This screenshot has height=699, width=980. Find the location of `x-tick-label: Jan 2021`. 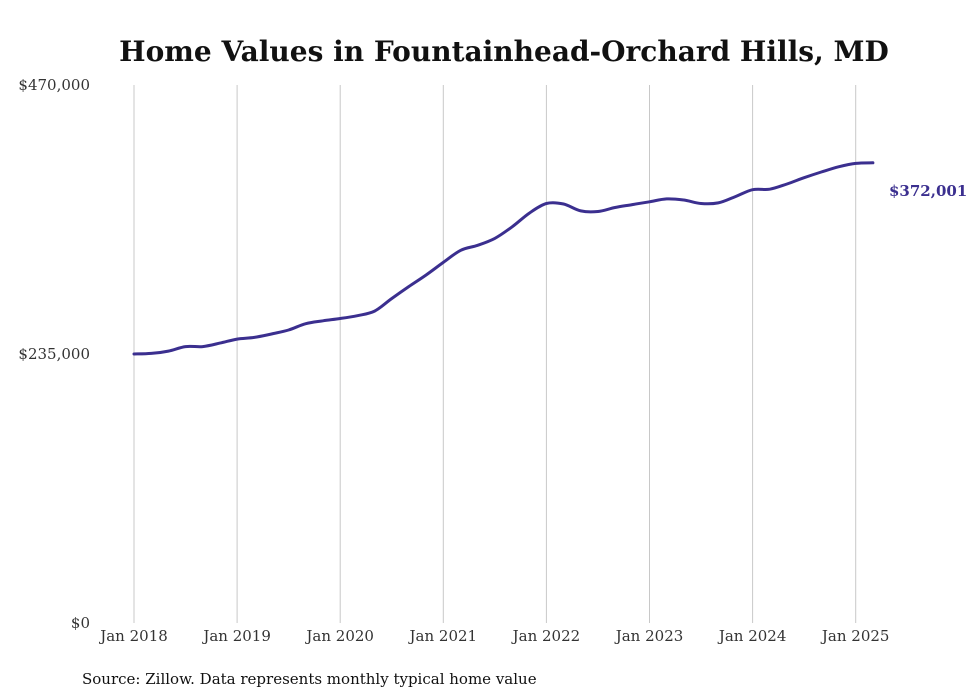

x-tick-label: Jan 2021 is located at coordinates (443, 636).